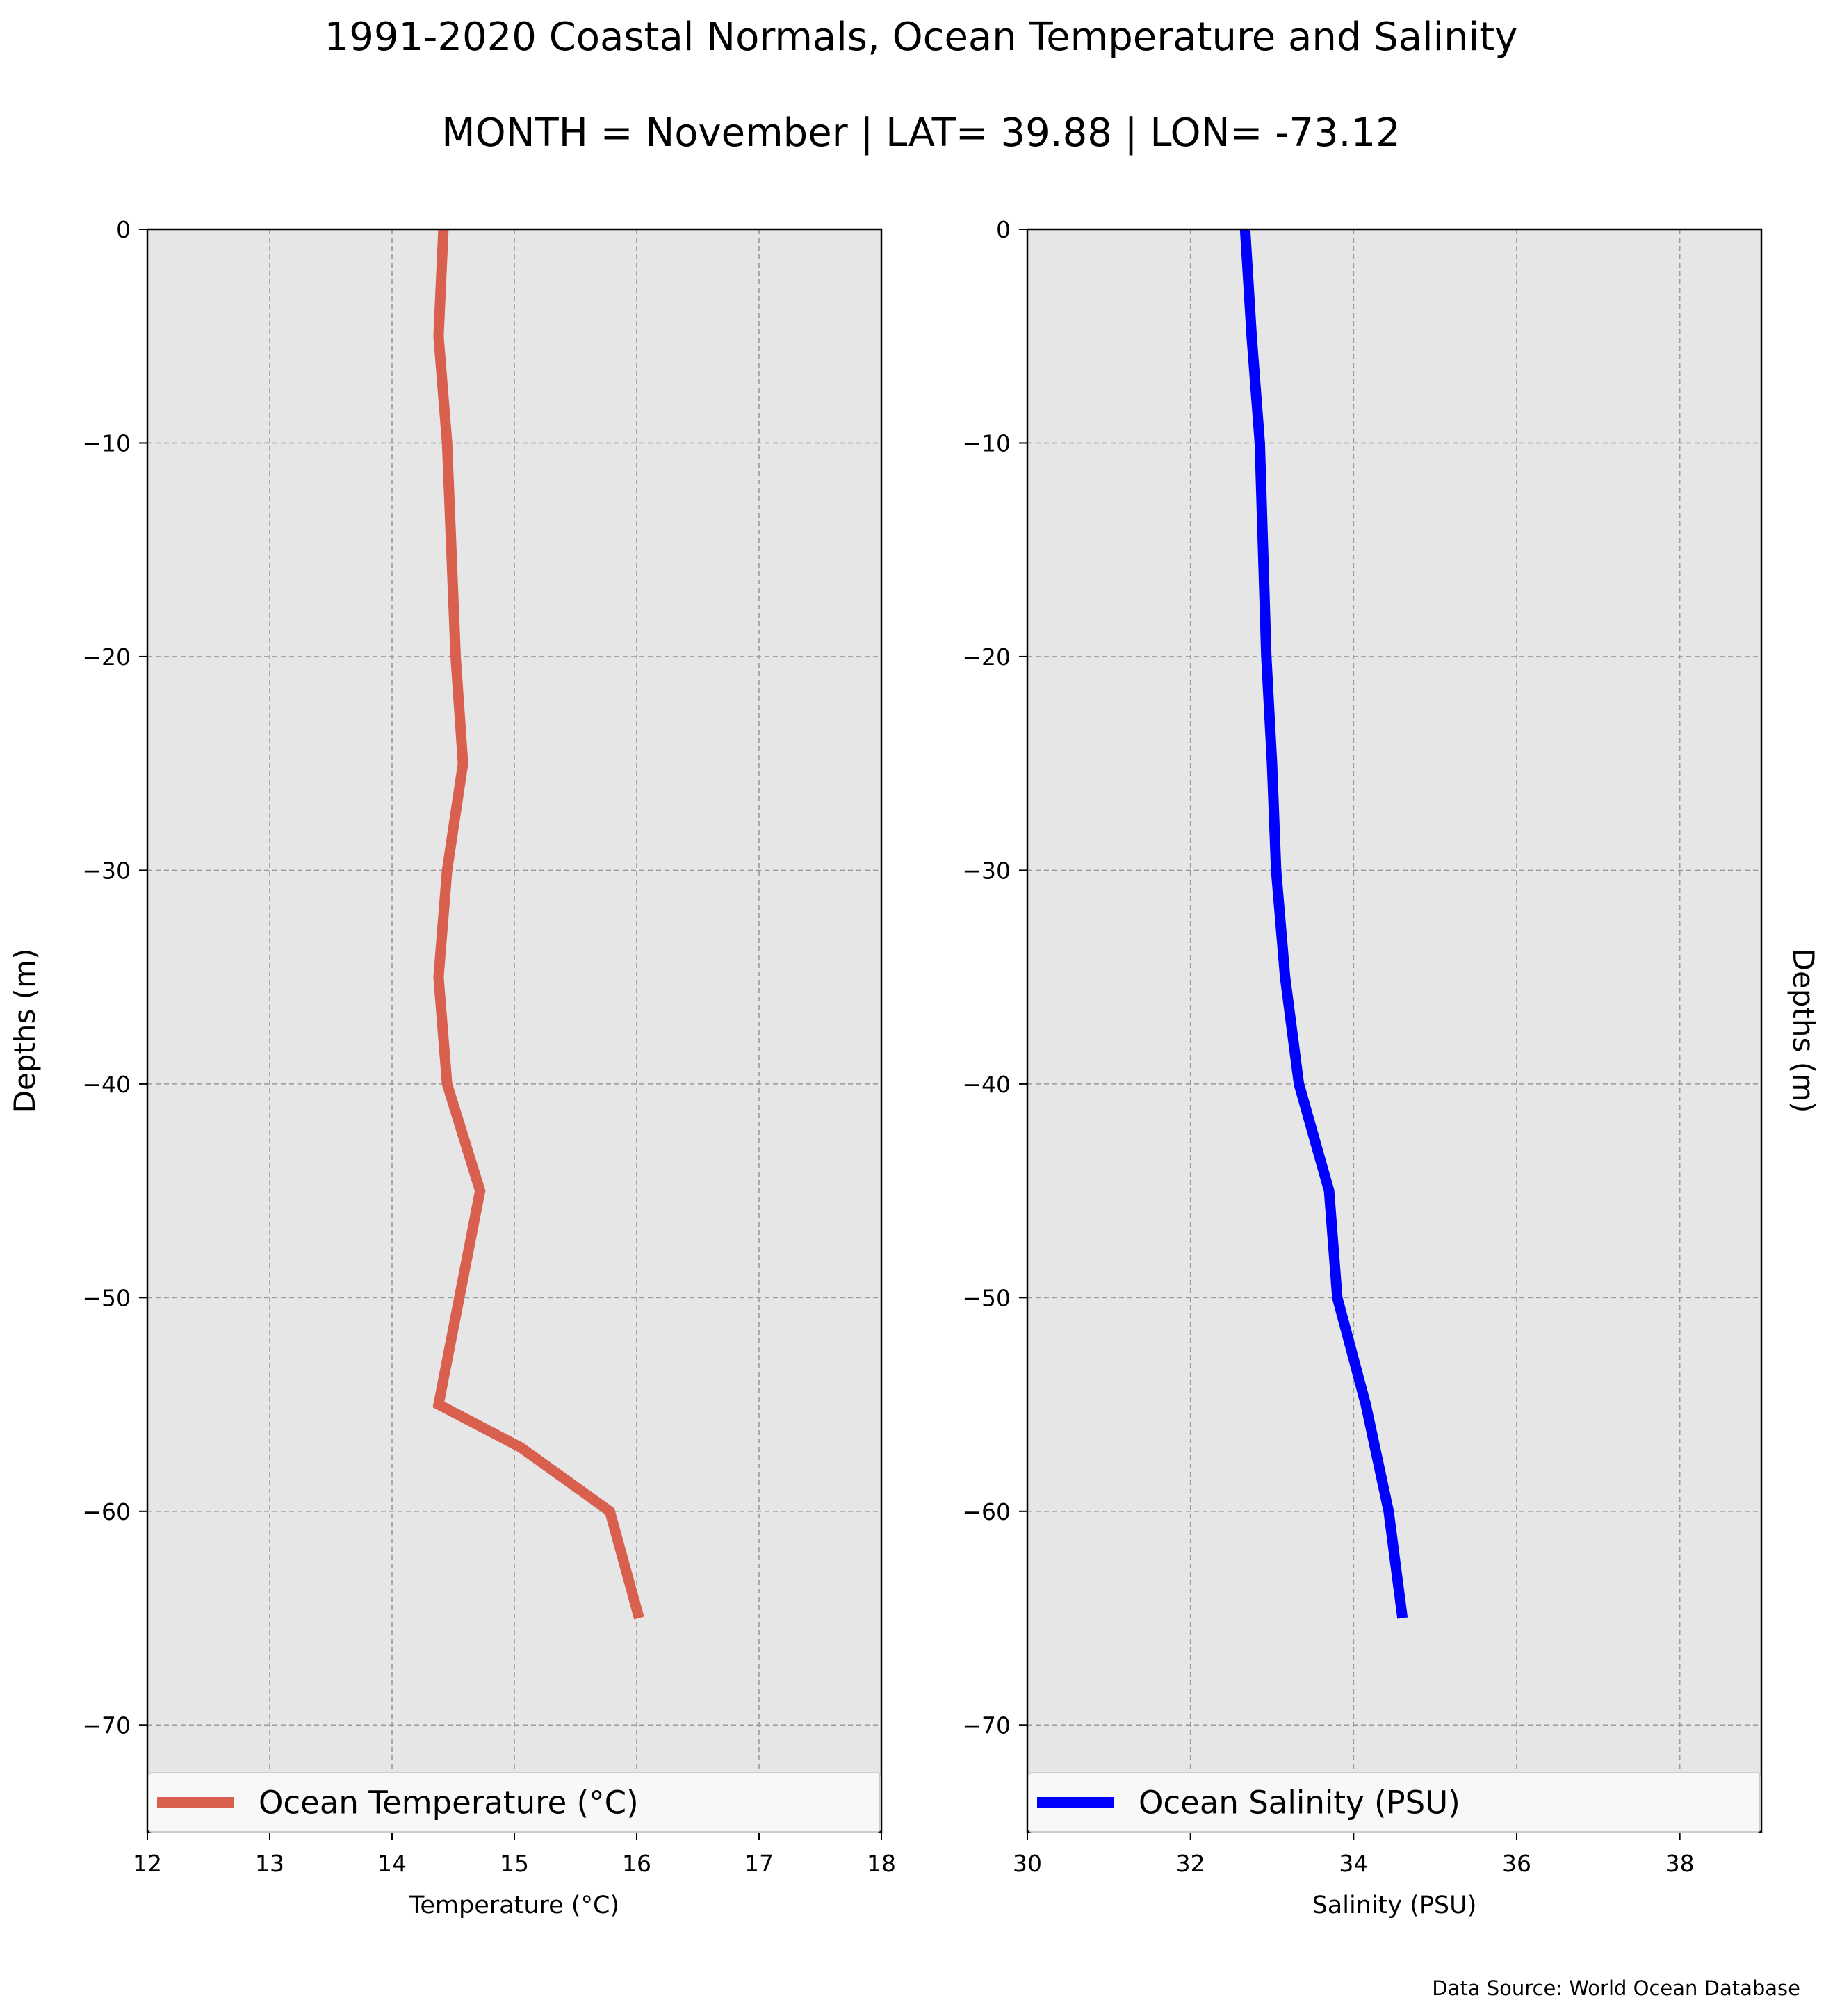 The height and width of the screenshot is (2016, 1842). What do you see at coordinates (147, 1864) in the screenshot?
I see `temperature-x-tick-label: 12` at bounding box center [147, 1864].